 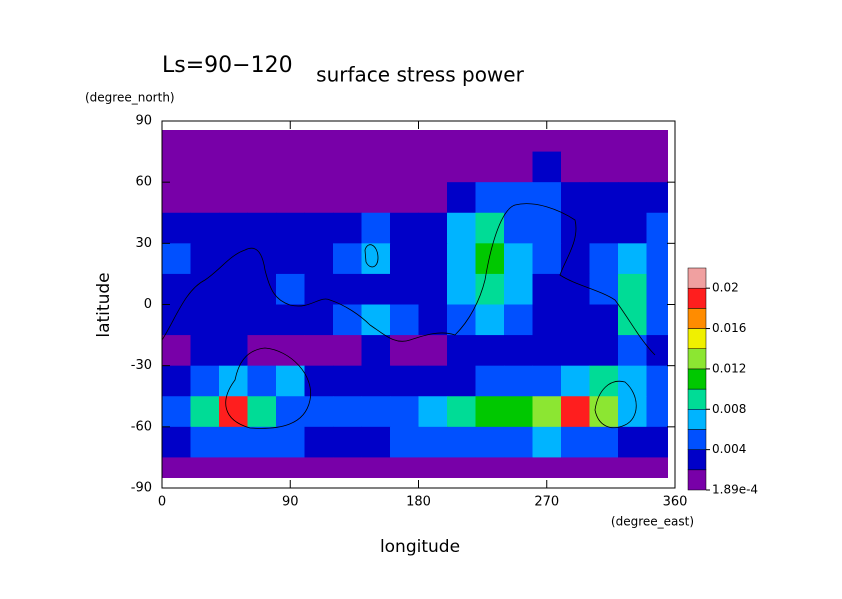 What do you see at coordinates (143, 243) in the screenshot?
I see `y-tick-label: 30` at bounding box center [143, 243].